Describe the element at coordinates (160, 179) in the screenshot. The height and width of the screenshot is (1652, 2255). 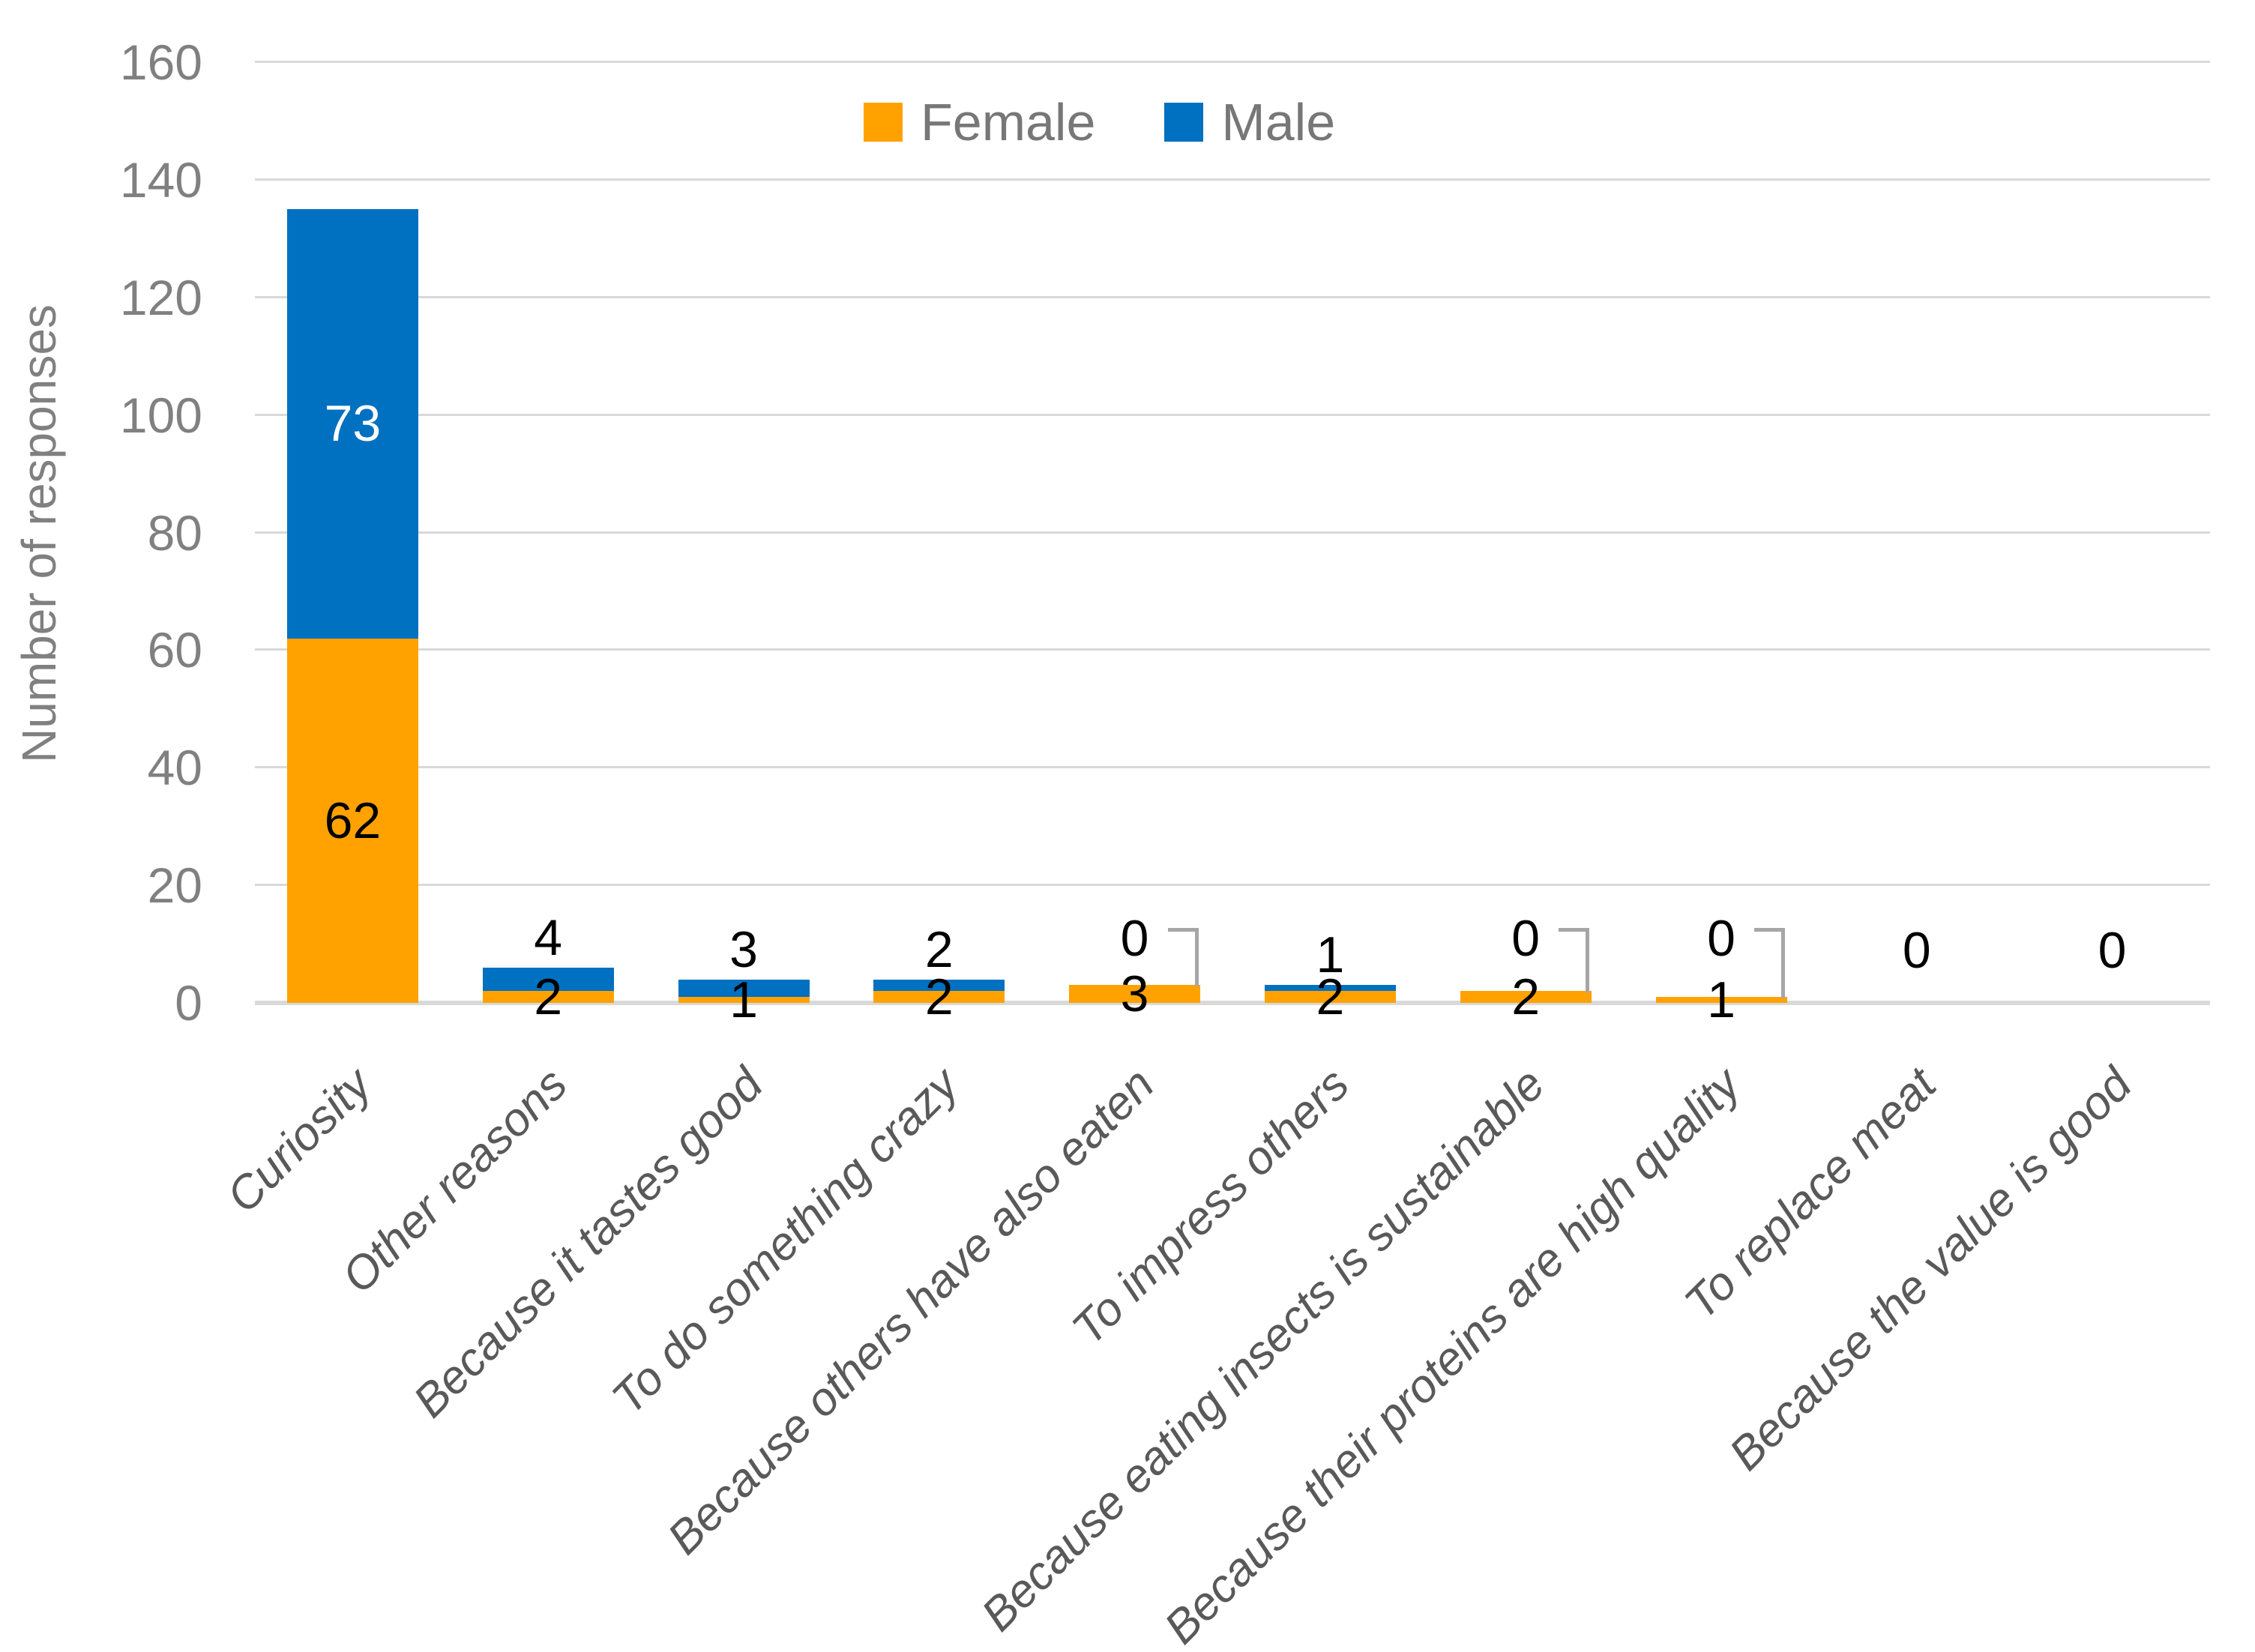
I see `y-tick-label: 140` at that location.